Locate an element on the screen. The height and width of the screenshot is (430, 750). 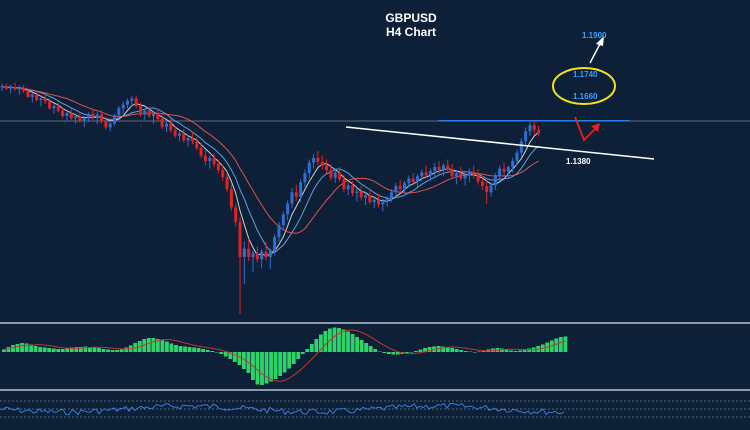
reversal-arrow-path is located at coordinates (586, 129).